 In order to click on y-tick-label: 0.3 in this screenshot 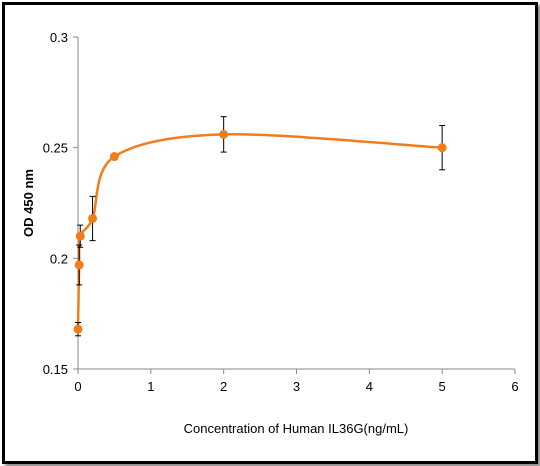, I will do `click(59, 37)`.